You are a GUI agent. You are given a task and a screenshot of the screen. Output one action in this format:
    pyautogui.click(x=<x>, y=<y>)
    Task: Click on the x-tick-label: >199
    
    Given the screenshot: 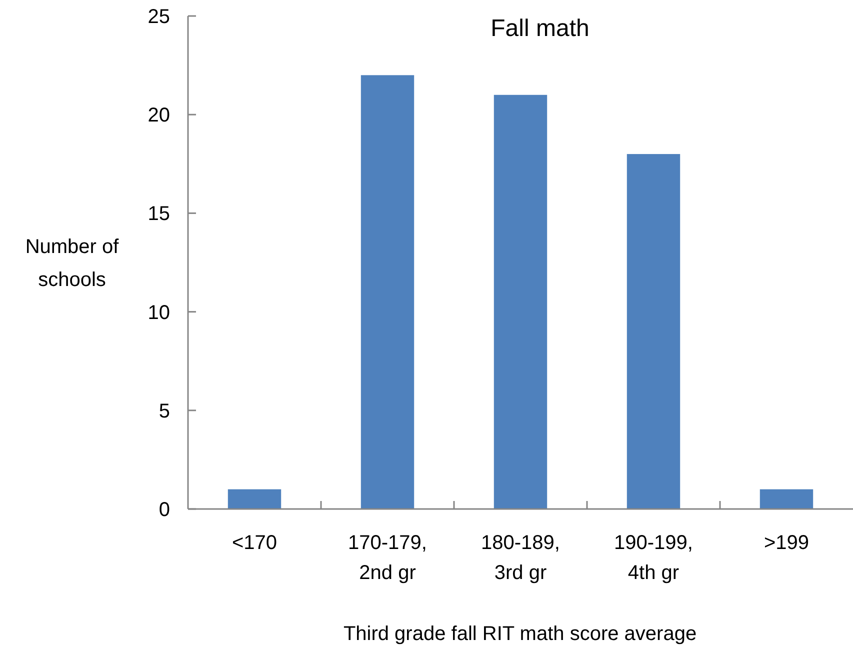 What is the action you would take?
    pyautogui.click(x=787, y=543)
    